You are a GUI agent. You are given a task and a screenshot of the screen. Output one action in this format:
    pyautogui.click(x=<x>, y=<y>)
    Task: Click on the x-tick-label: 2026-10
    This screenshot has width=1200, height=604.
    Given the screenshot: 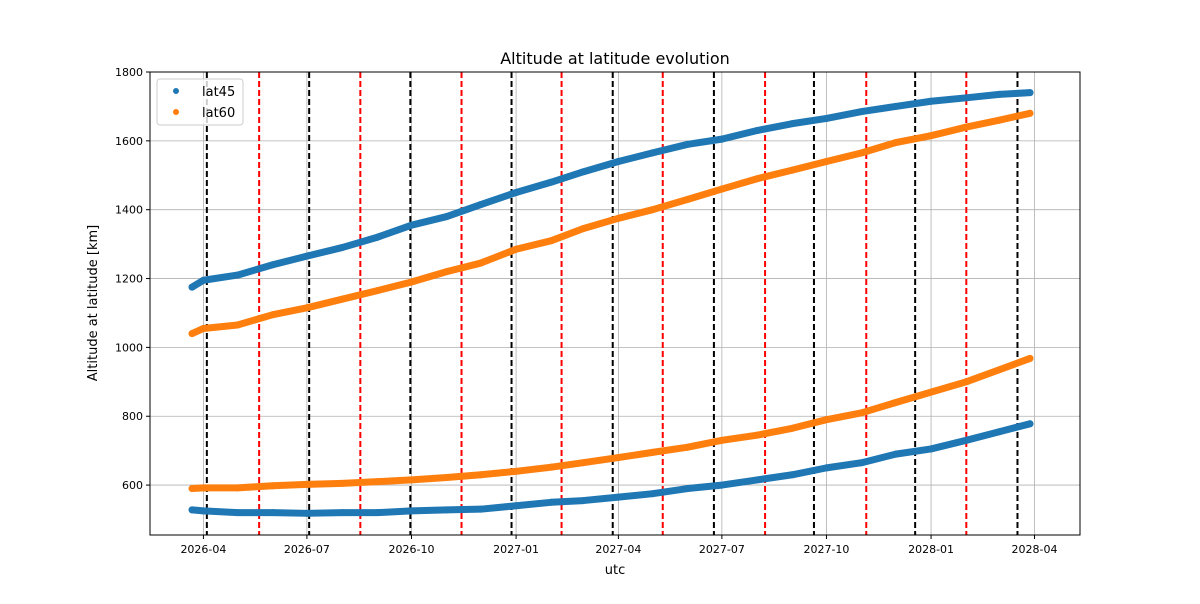 What is the action you would take?
    pyautogui.click(x=412, y=549)
    